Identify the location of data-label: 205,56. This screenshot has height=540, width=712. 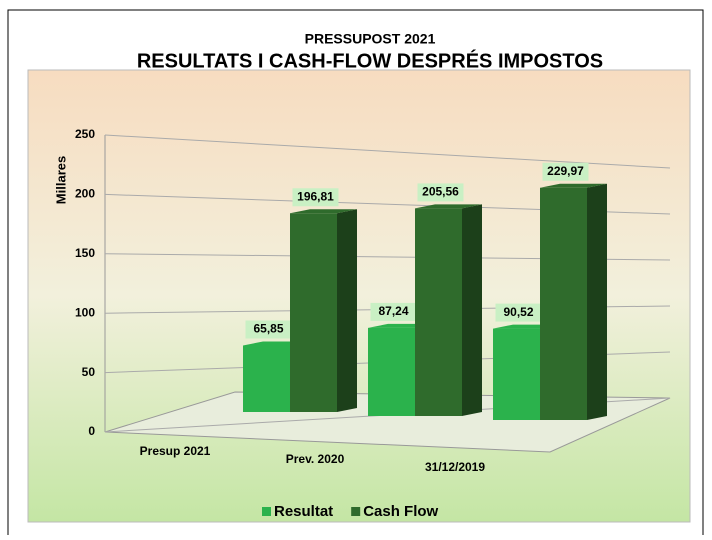
(440, 192).